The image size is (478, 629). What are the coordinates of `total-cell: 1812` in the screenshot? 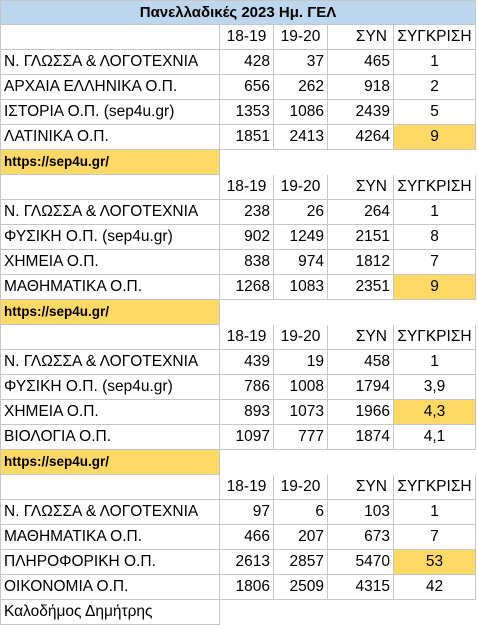 It's located at (361, 262).